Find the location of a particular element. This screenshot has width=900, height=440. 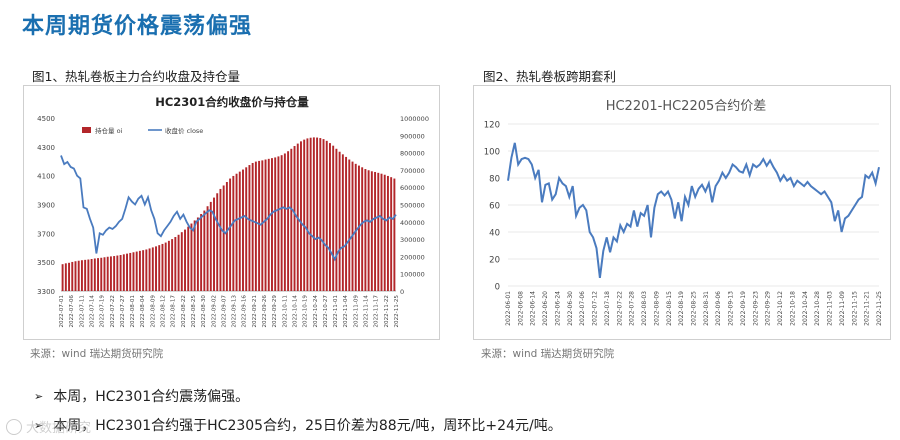

x-tick-label: 2022-09-29 is located at coordinates (768, 308).